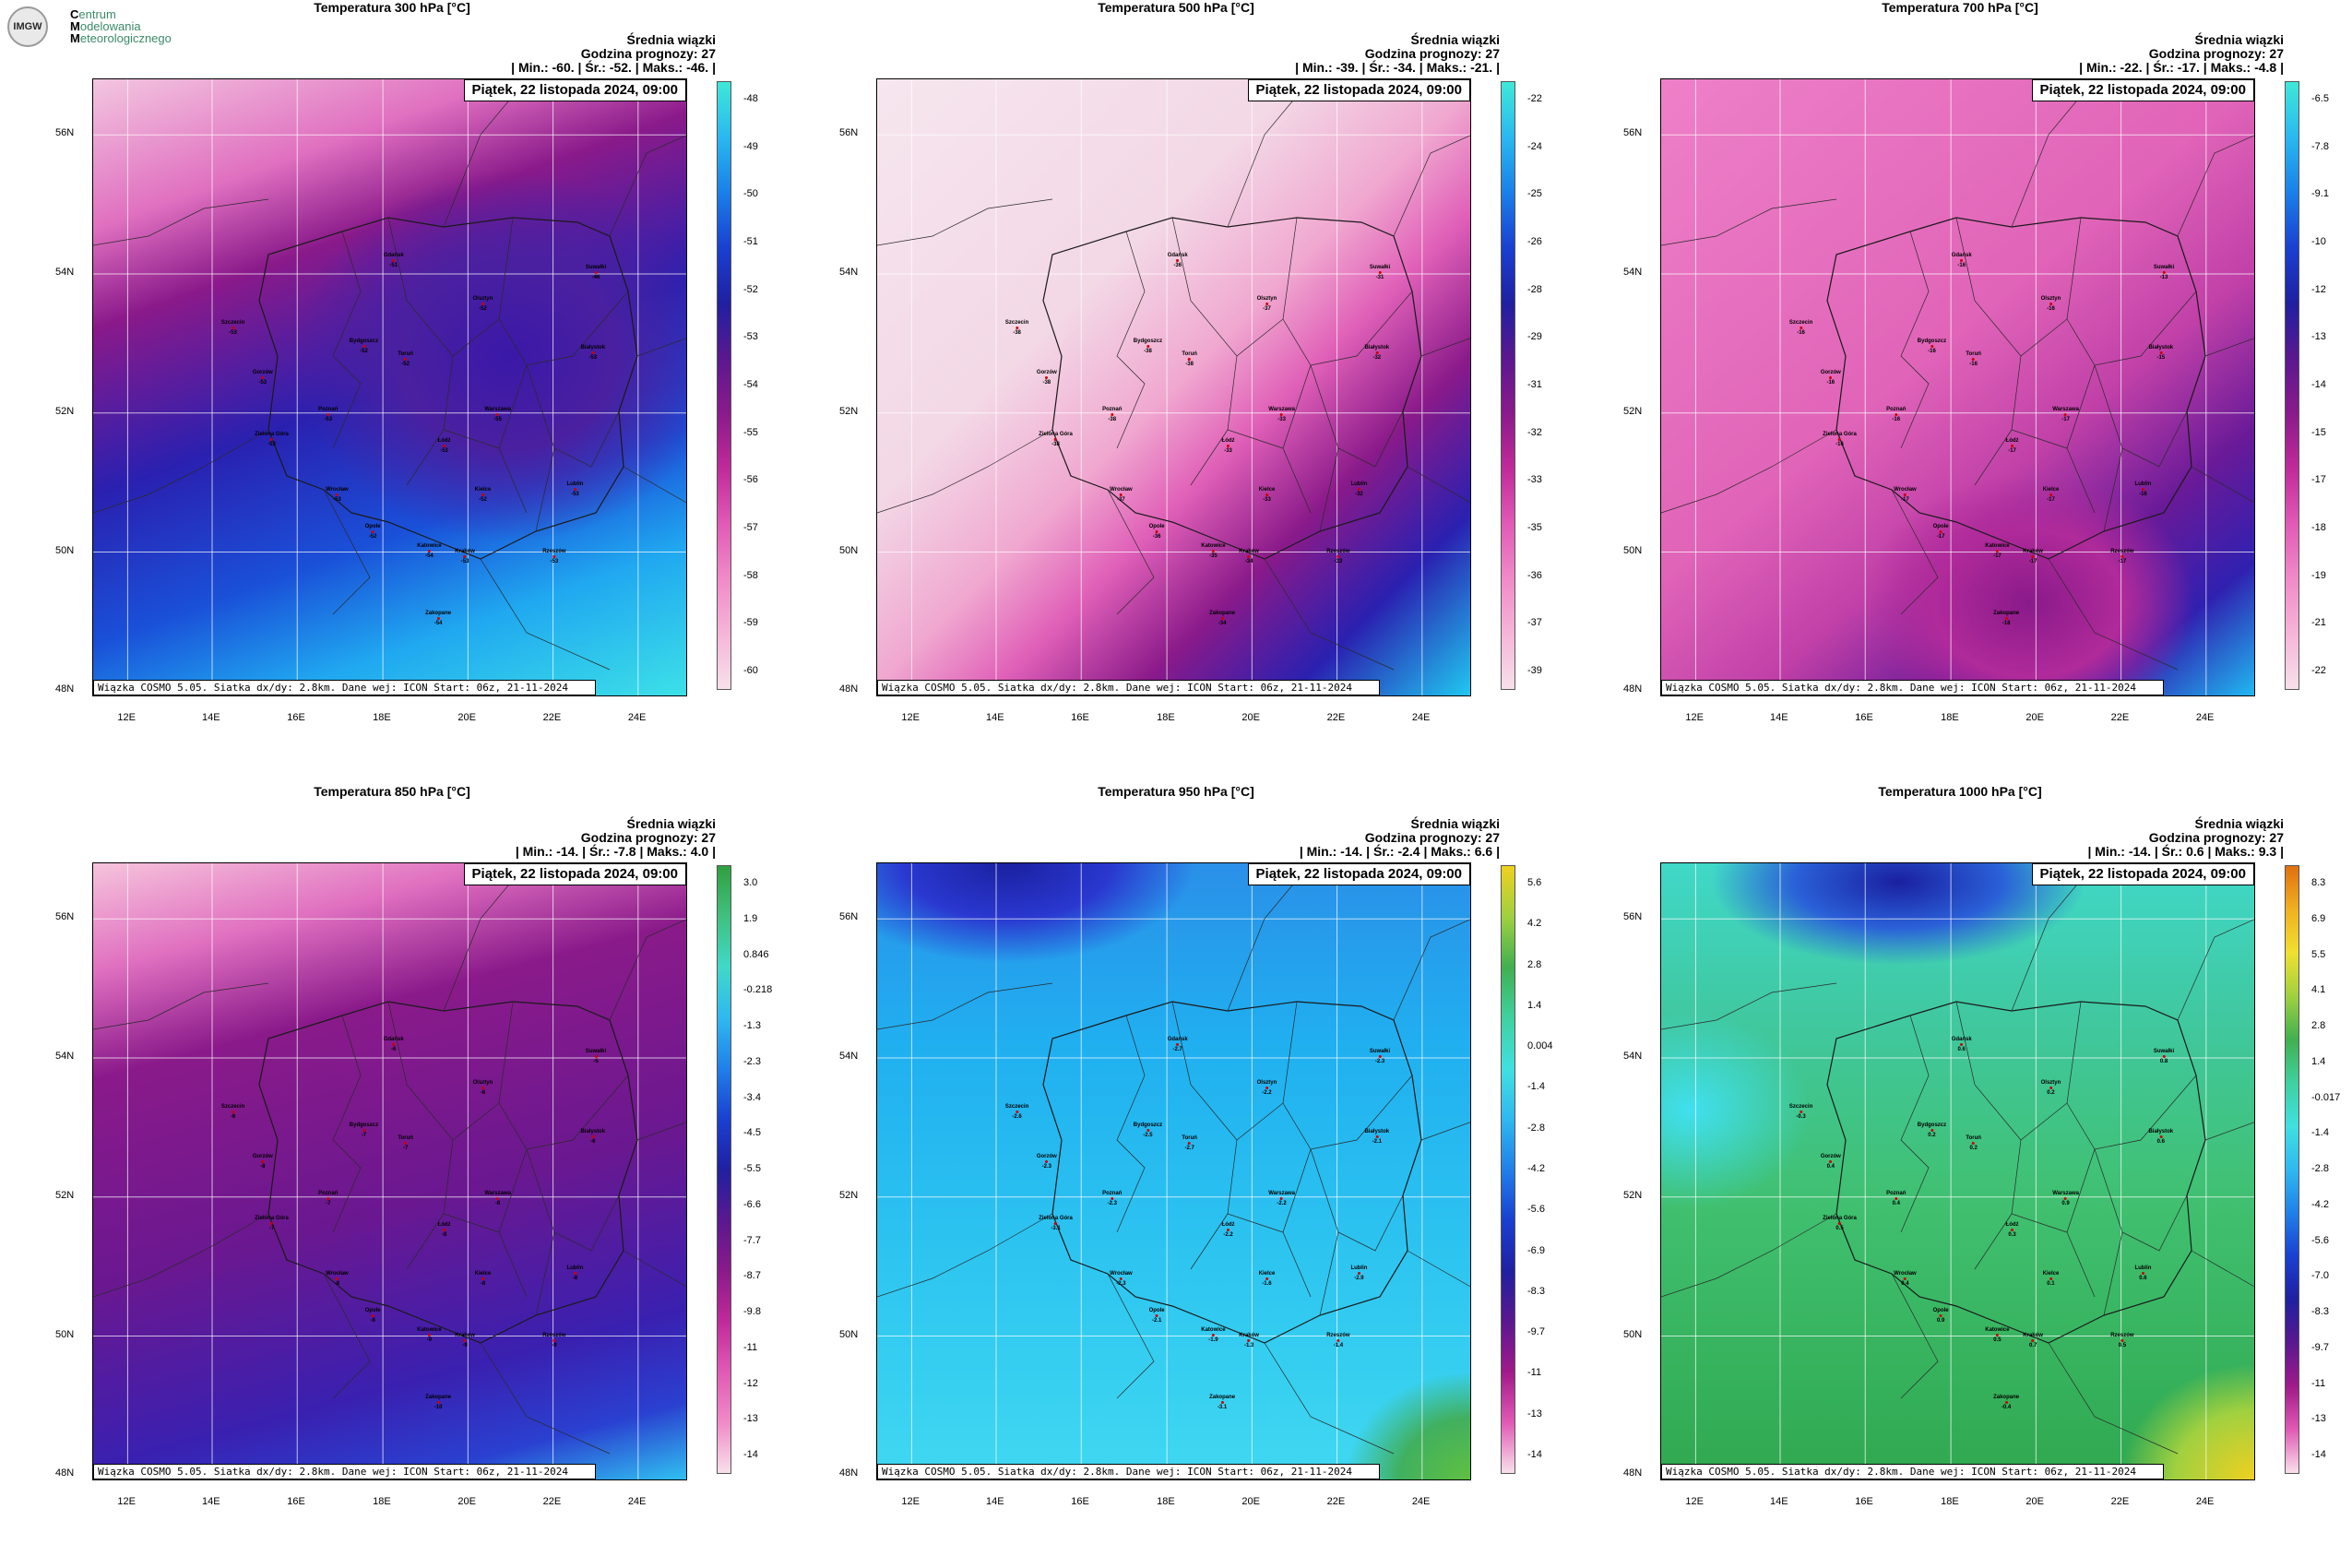 This screenshot has height=1568, width=2352. I want to click on city-value: 0.3, so click(2012, 1234).